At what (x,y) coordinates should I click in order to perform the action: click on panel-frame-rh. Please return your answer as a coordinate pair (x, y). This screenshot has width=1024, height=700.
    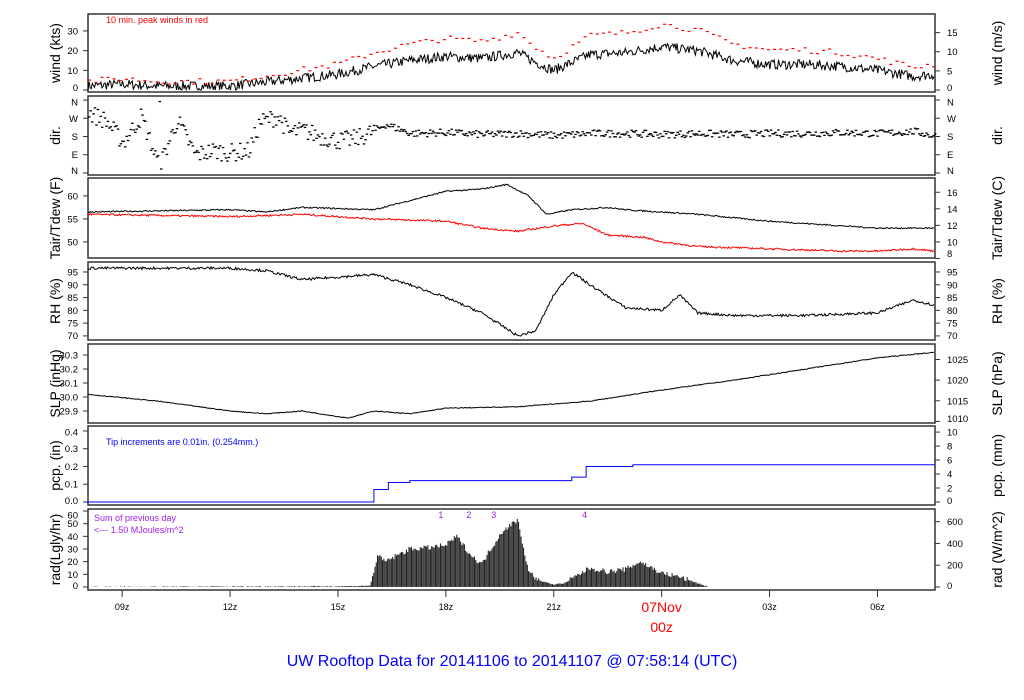
    Looking at the image, I should click on (511, 301).